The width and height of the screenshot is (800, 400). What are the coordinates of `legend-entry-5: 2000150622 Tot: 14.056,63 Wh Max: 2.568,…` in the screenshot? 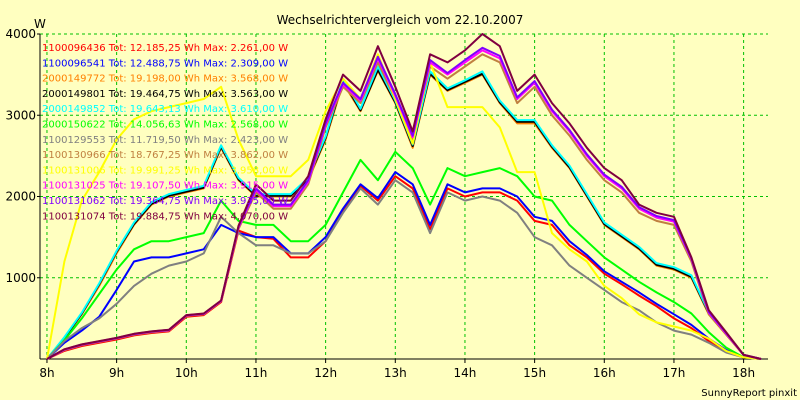 It's located at (165, 125).